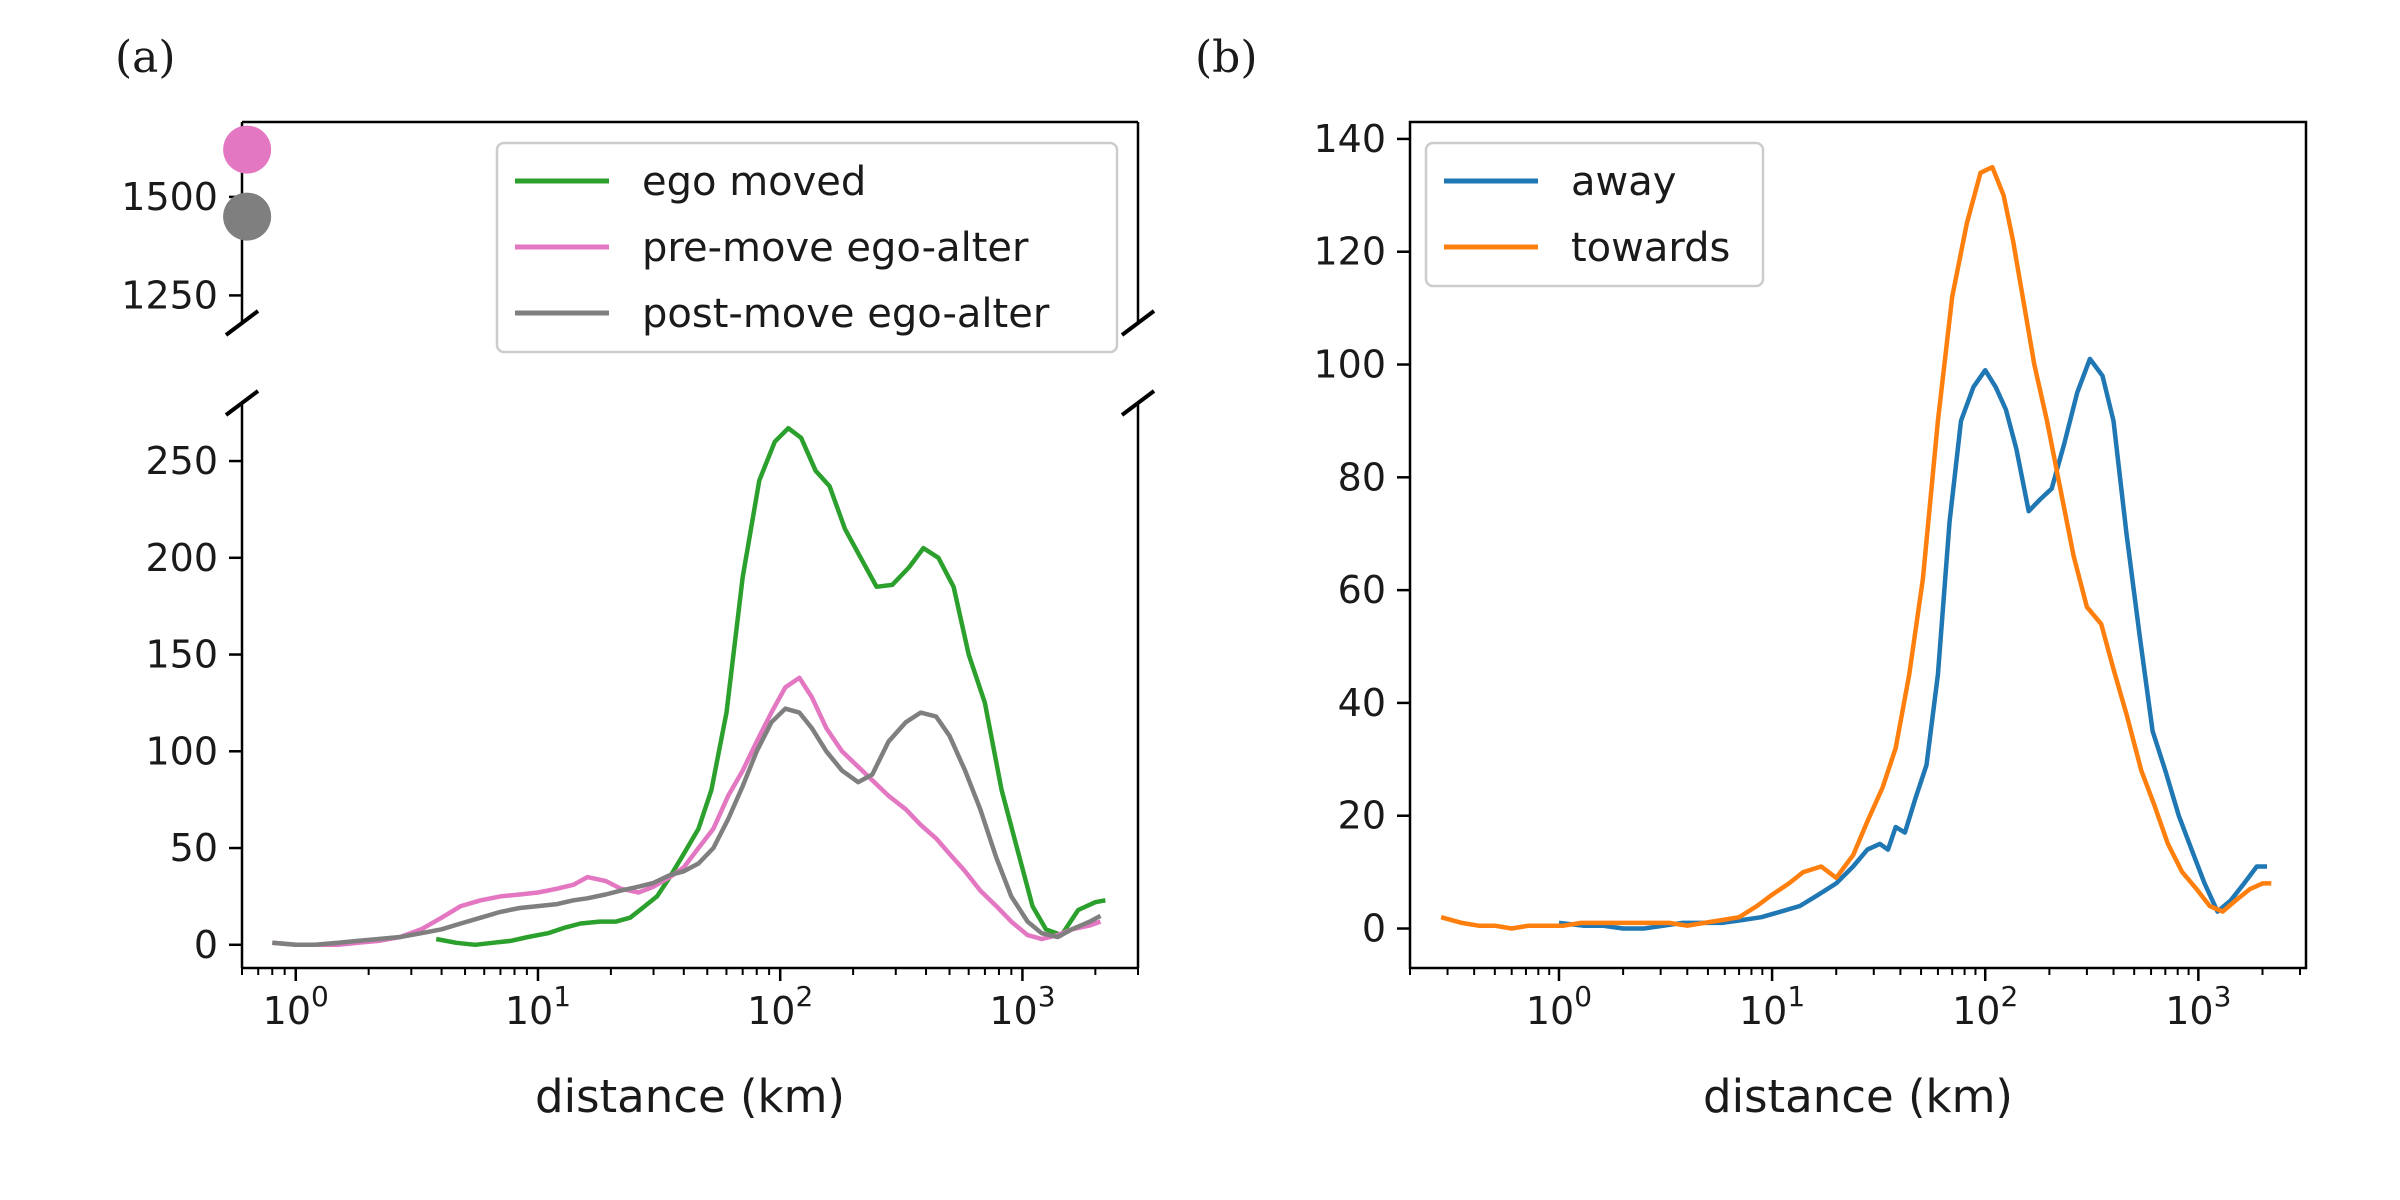  I want to click on legend-label-post-move-ego-alter: post-move ego-alter, so click(846, 314).